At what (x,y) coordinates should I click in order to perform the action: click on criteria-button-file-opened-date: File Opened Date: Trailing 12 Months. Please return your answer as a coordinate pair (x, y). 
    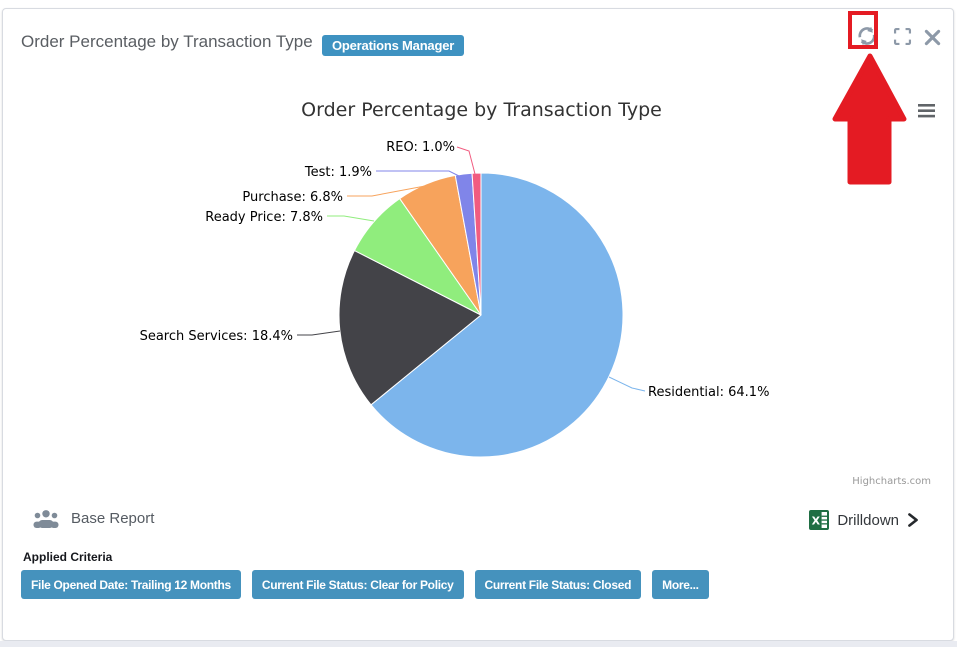
    Looking at the image, I should click on (131, 584).